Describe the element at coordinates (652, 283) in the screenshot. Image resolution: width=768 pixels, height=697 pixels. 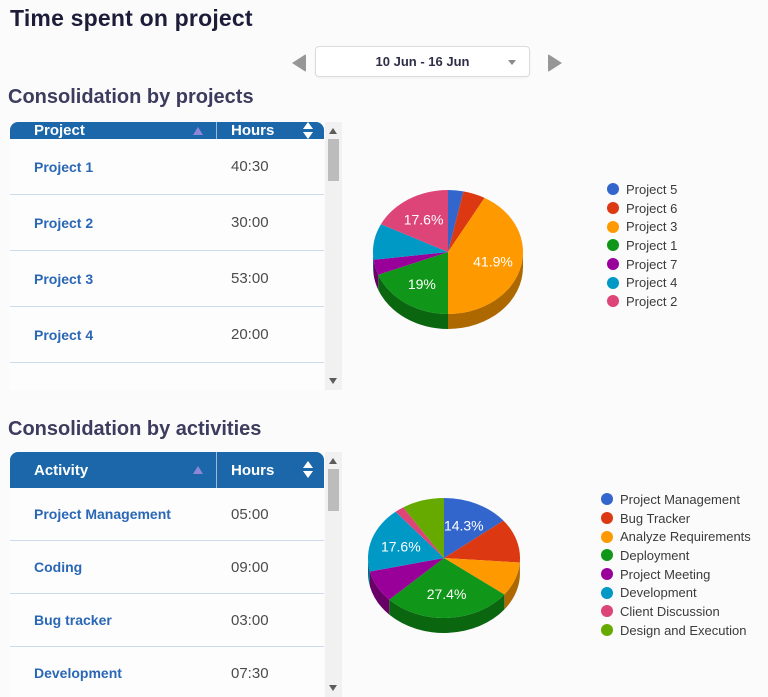
I see `legend-label: Project 4` at that location.